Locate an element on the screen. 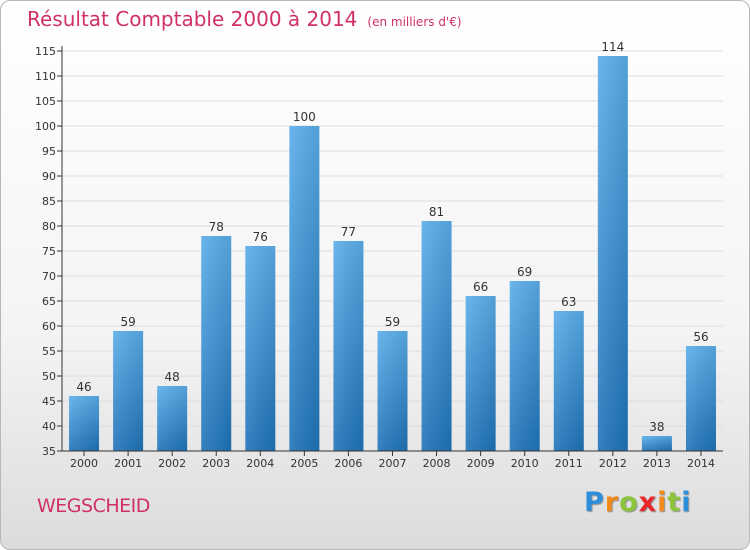 This screenshot has width=750, height=550. x-tick-label: 2009 is located at coordinates (481, 463).